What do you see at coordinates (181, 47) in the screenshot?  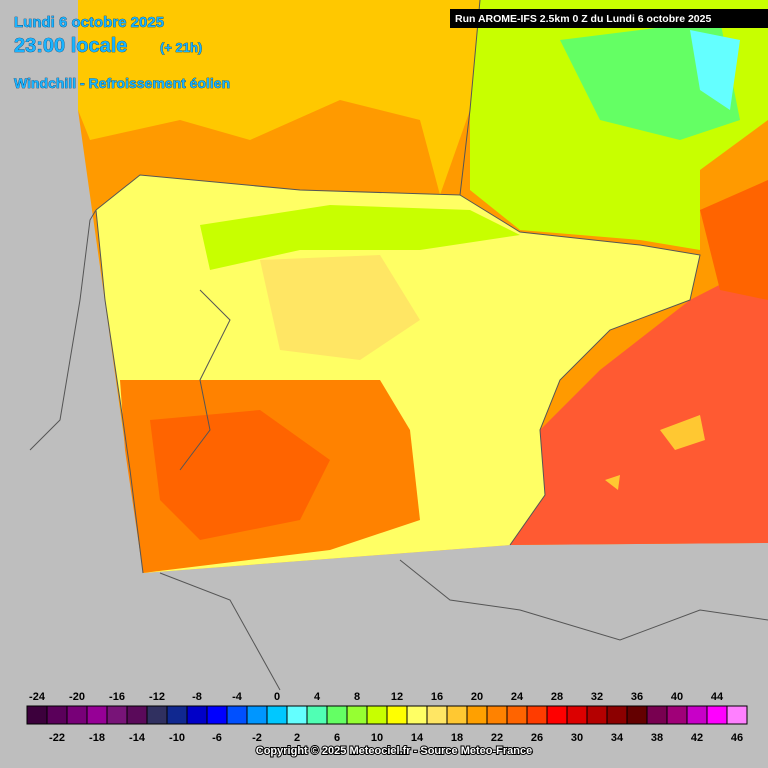 I see `lead: (+ 21h)` at bounding box center [181, 47].